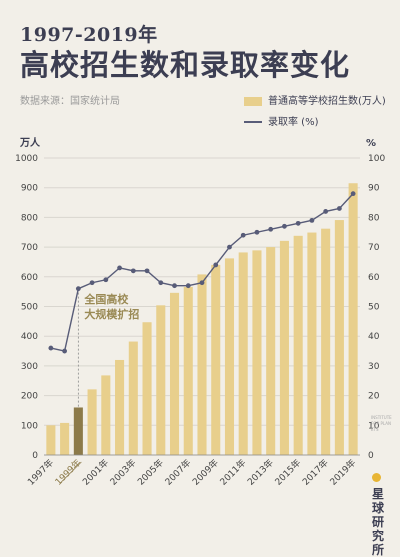 The height and width of the screenshot is (557, 400). What do you see at coordinates (29, 278) in the screenshot?
I see `y-left-tick-label: 600` at bounding box center [29, 278].